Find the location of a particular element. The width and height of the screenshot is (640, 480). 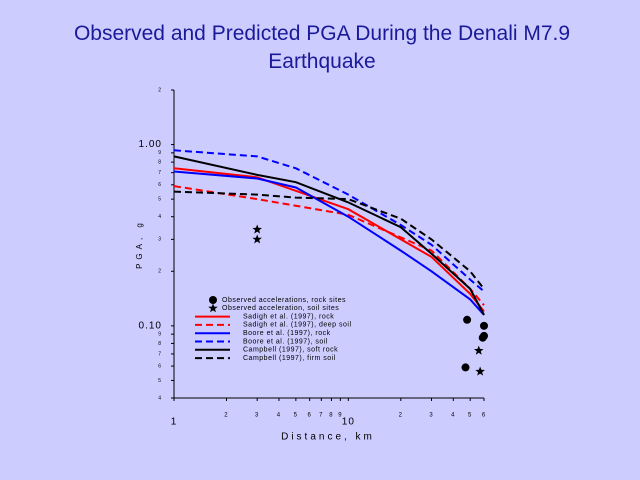

y-tick-label: 1.00 is located at coordinates (150, 144).